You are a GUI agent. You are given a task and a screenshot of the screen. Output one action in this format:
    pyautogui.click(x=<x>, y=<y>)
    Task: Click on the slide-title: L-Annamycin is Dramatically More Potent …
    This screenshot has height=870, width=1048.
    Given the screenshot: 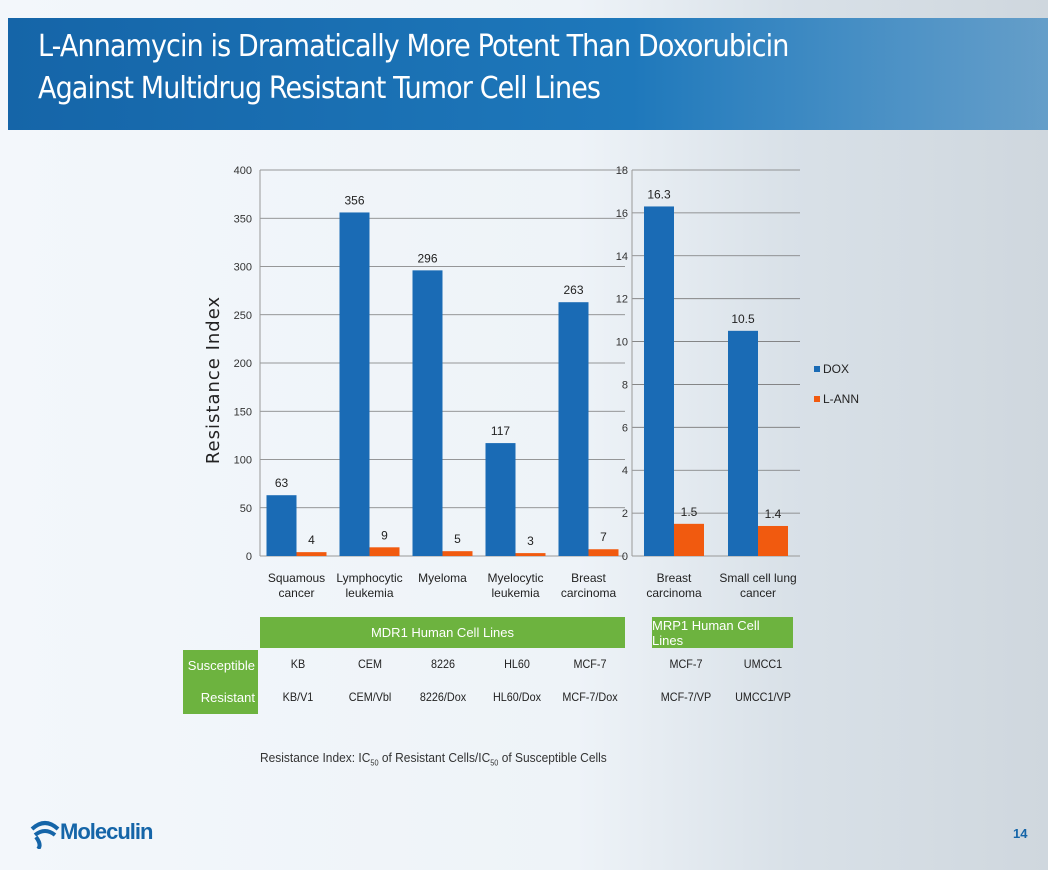 What is the action you would take?
    pyautogui.click(x=413, y=68)
    